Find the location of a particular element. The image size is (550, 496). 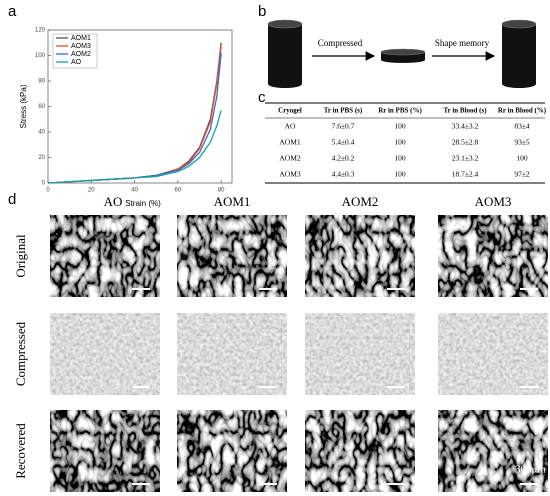

legend-label: AO is located at coordinates (76, 62).